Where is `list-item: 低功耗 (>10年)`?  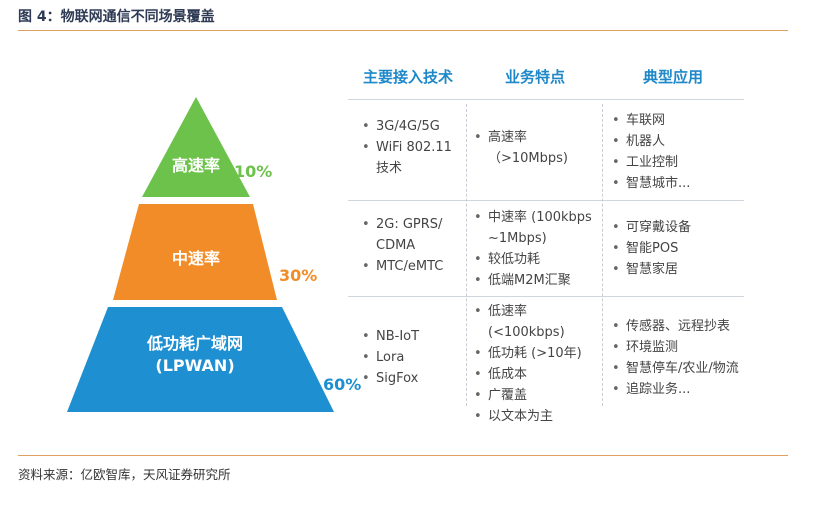 list-item: 低功耗 (>10年) is located at coordinates (538, 353).